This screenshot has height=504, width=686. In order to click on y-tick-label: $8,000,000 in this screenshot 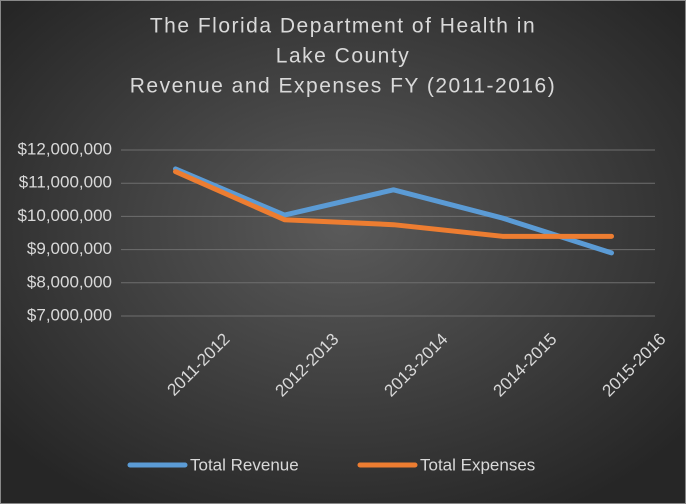, I will do `click(69, 281)`.